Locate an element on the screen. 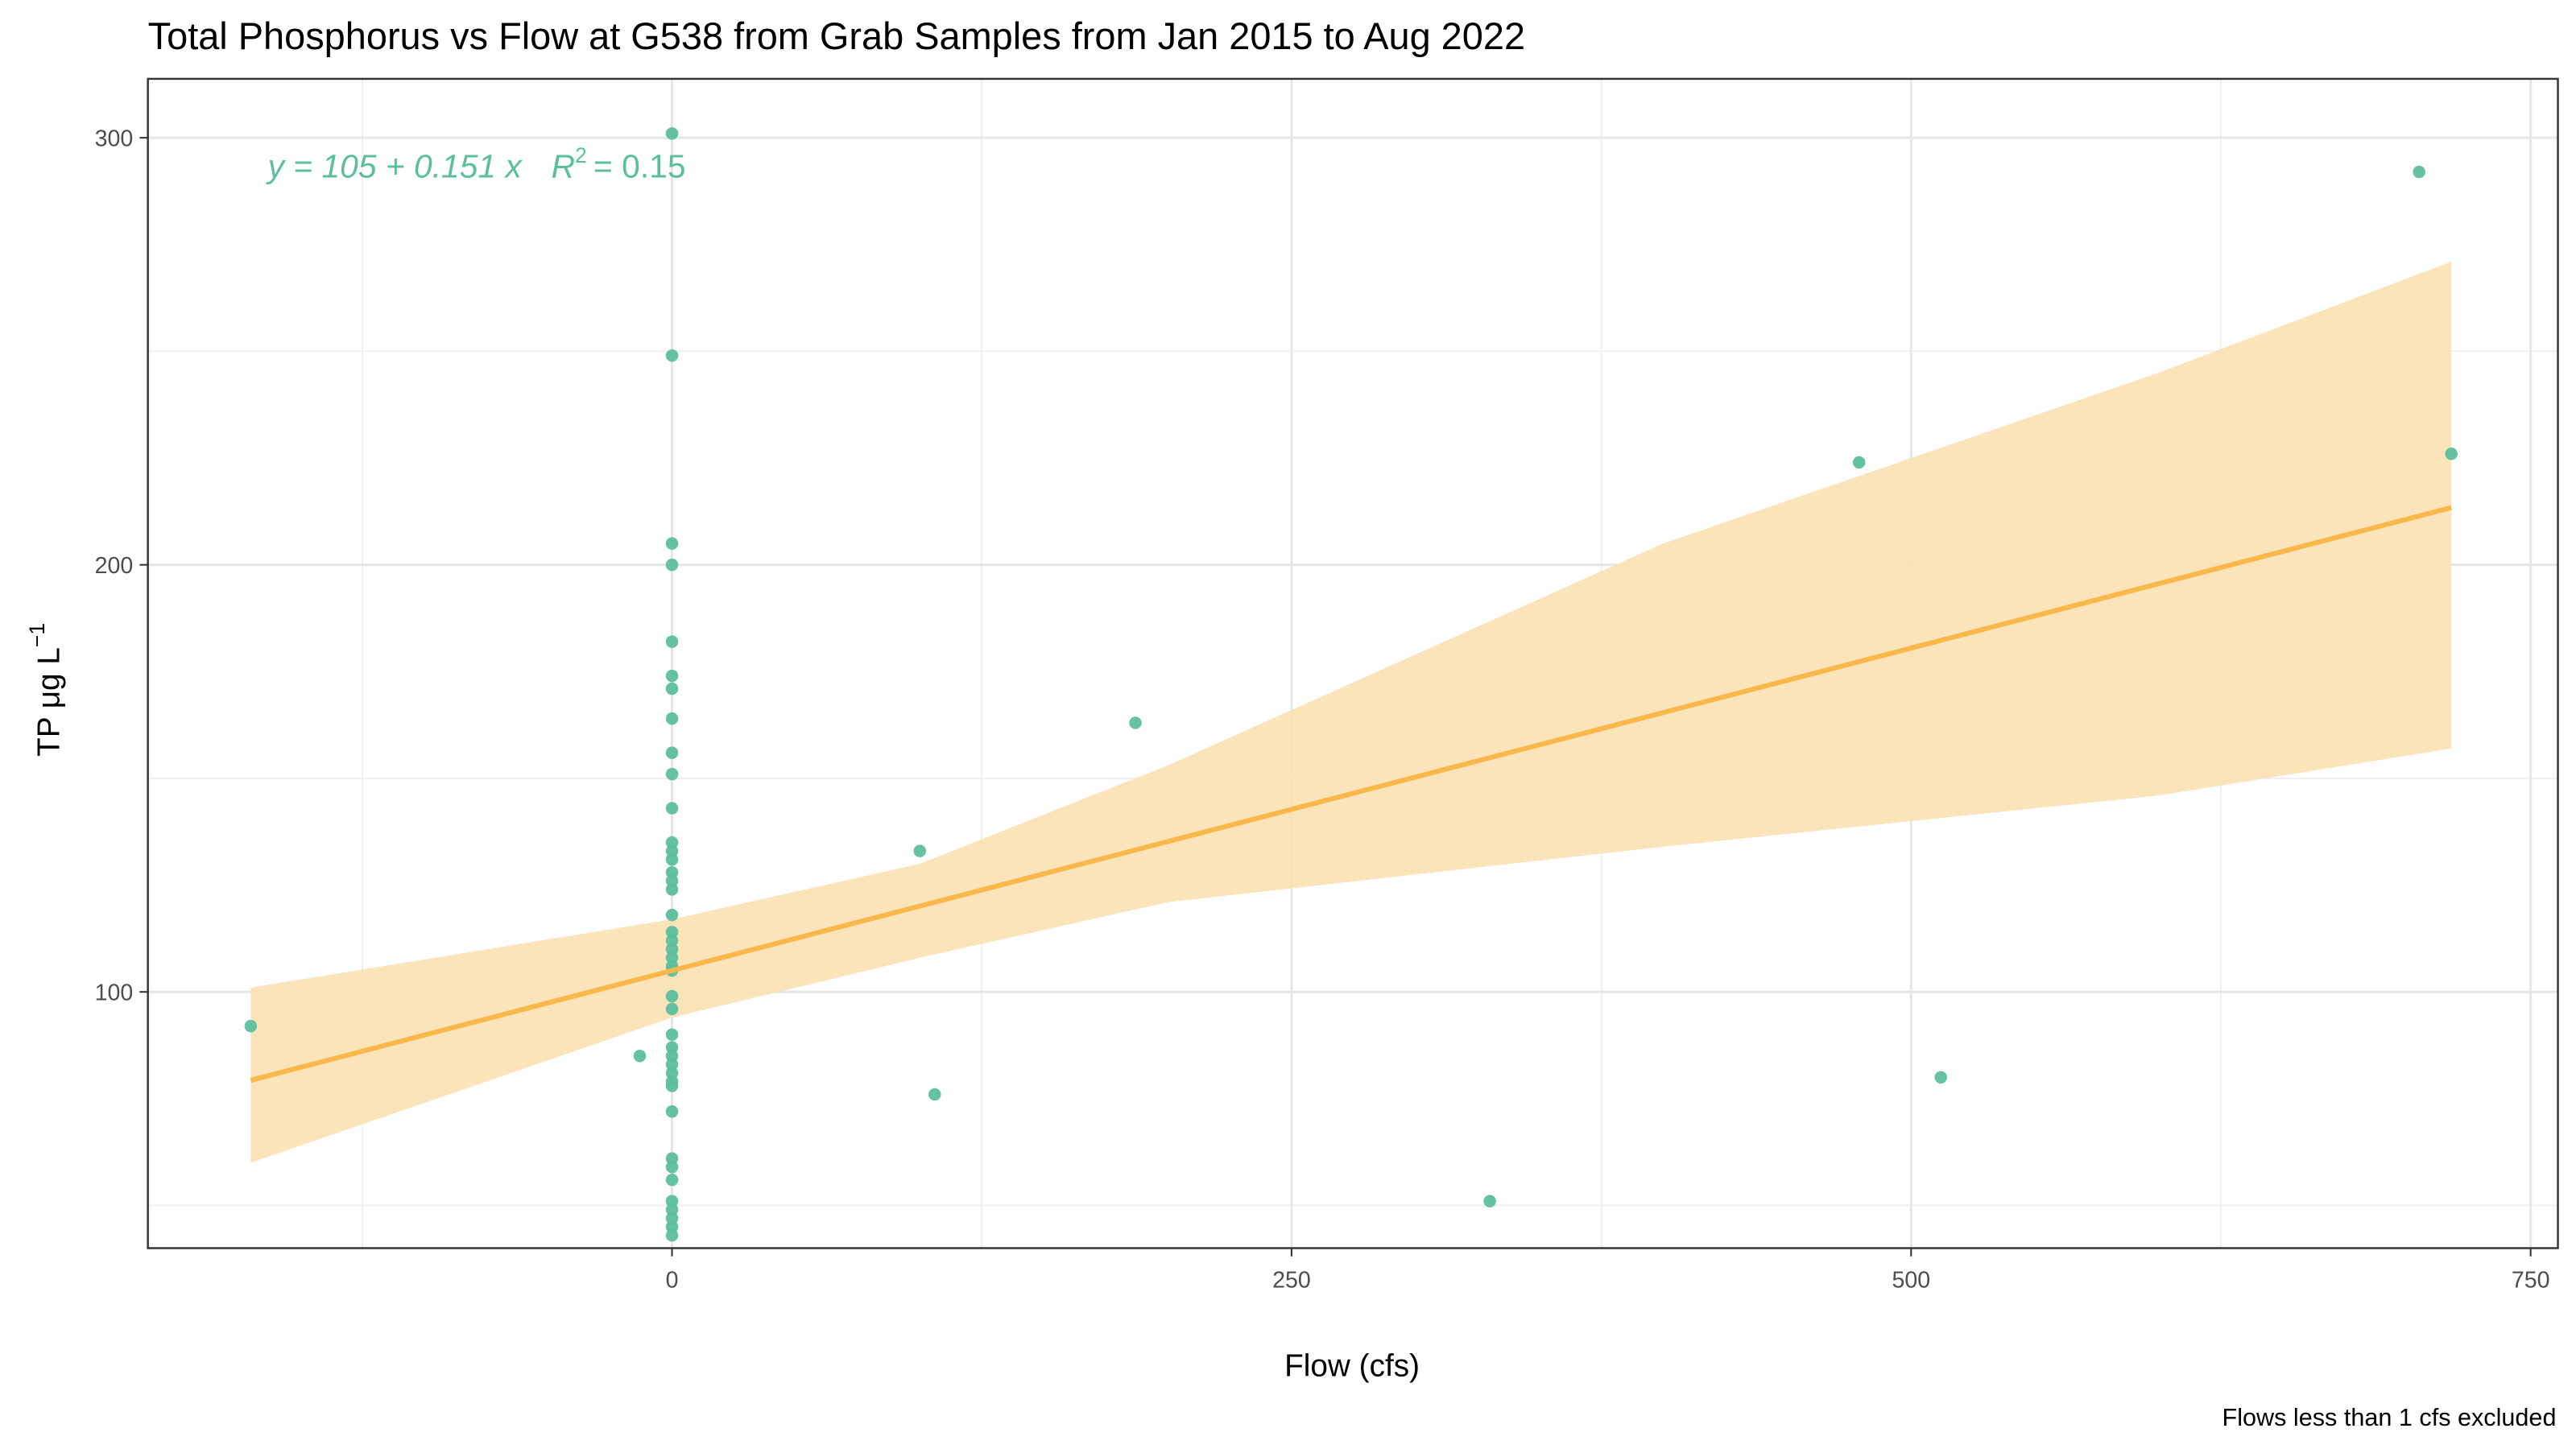 The image size is (2576, 1449). x-tick-label: 0 is located at coordinates (672, 1280).